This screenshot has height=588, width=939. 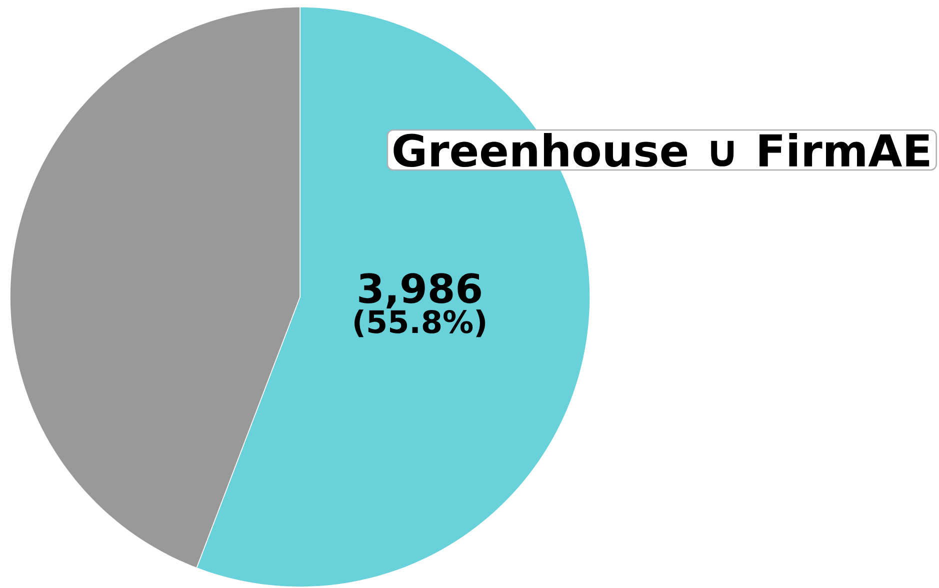 I want to click on text: (55.8%), so click(x=420, y=323).